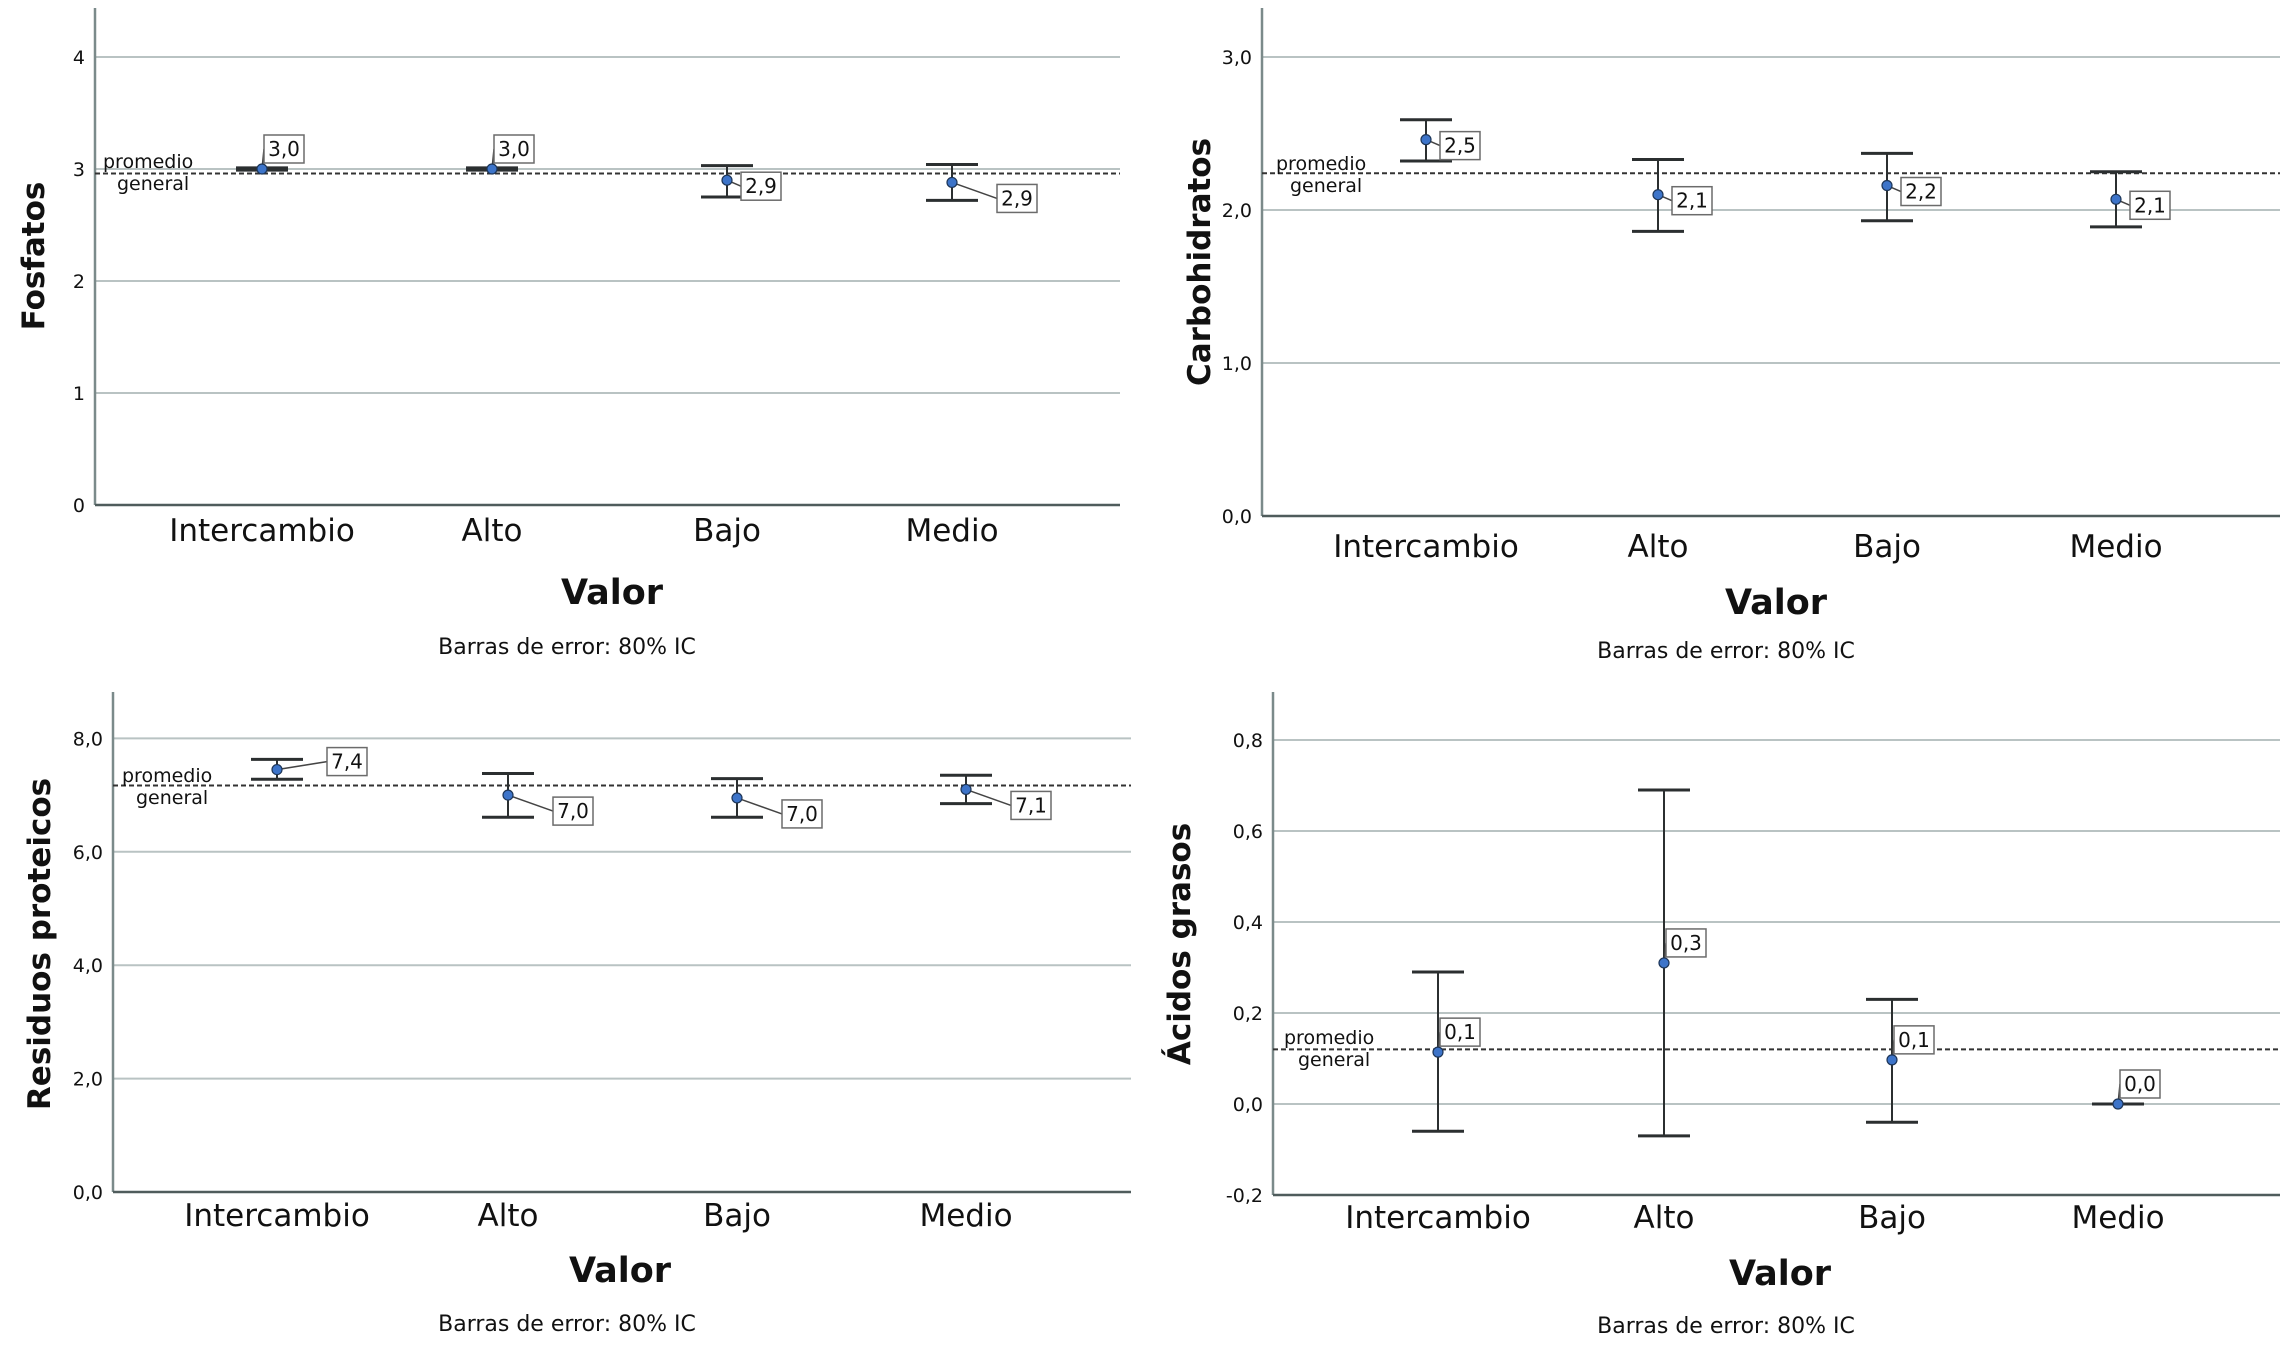 The width and height of the screenshot is (2282, 1348). What do you see at coordinates (1237, 58) in the screenshot?
I see `y-tick-label: 3,0` at bounding box center [1237, 58].